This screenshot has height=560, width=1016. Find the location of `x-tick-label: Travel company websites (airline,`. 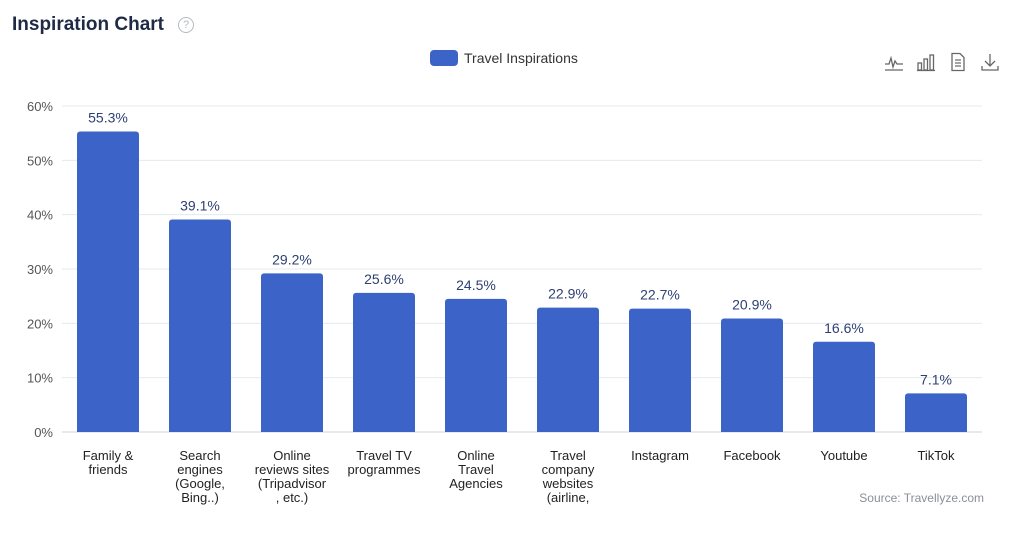

x-tick-label: Travel company websites (airline, is located at coordinates (568, 476).